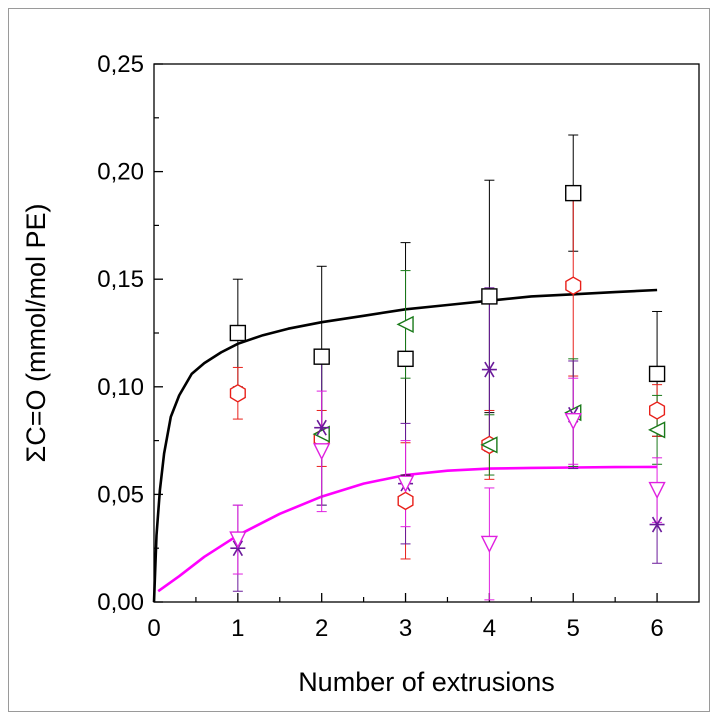 The width and height of the screenshot is (718, 720). What do you see at coordinates (321, 628) in the screenshot?
I see `x-tick-label: 2` at bounding box center [321, 628].